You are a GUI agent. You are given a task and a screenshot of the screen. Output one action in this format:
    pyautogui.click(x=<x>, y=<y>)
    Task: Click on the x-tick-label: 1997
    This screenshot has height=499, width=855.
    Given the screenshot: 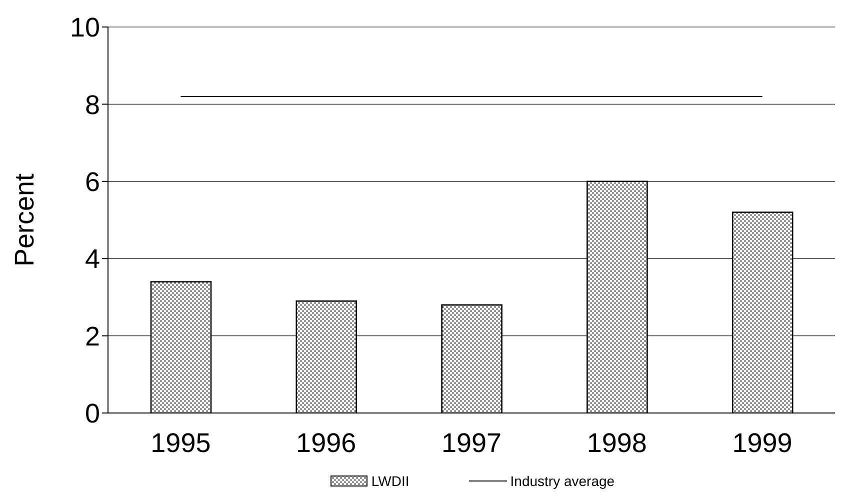 What is the action you would take?
    pyautogui.click(x=471, y=443)
    